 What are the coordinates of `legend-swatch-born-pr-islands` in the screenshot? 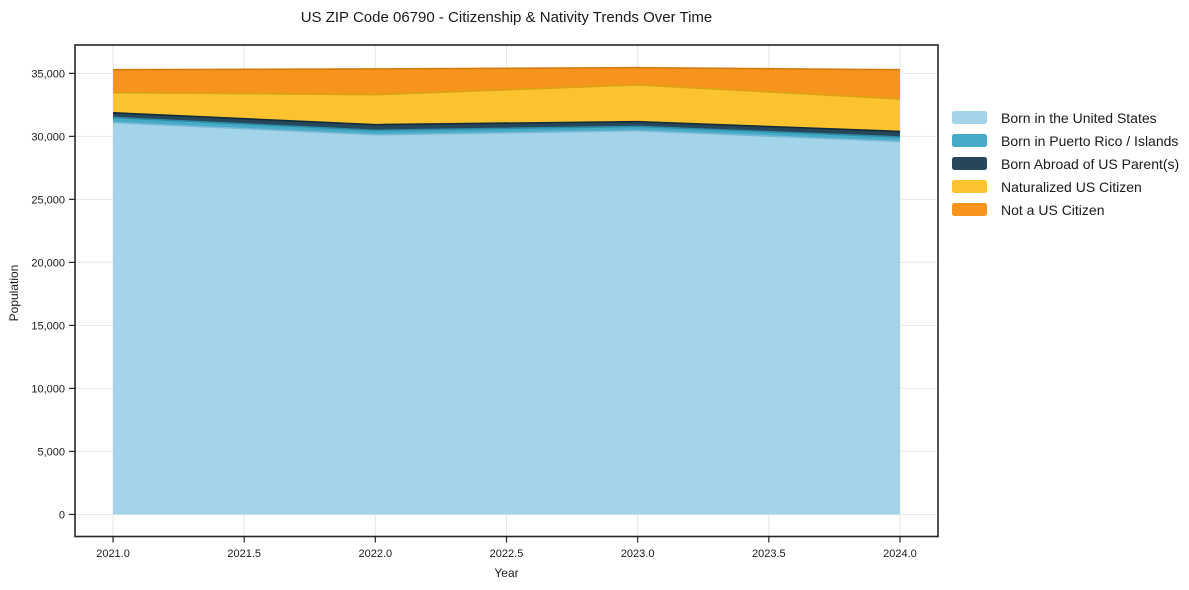 It's located at (969, 140).